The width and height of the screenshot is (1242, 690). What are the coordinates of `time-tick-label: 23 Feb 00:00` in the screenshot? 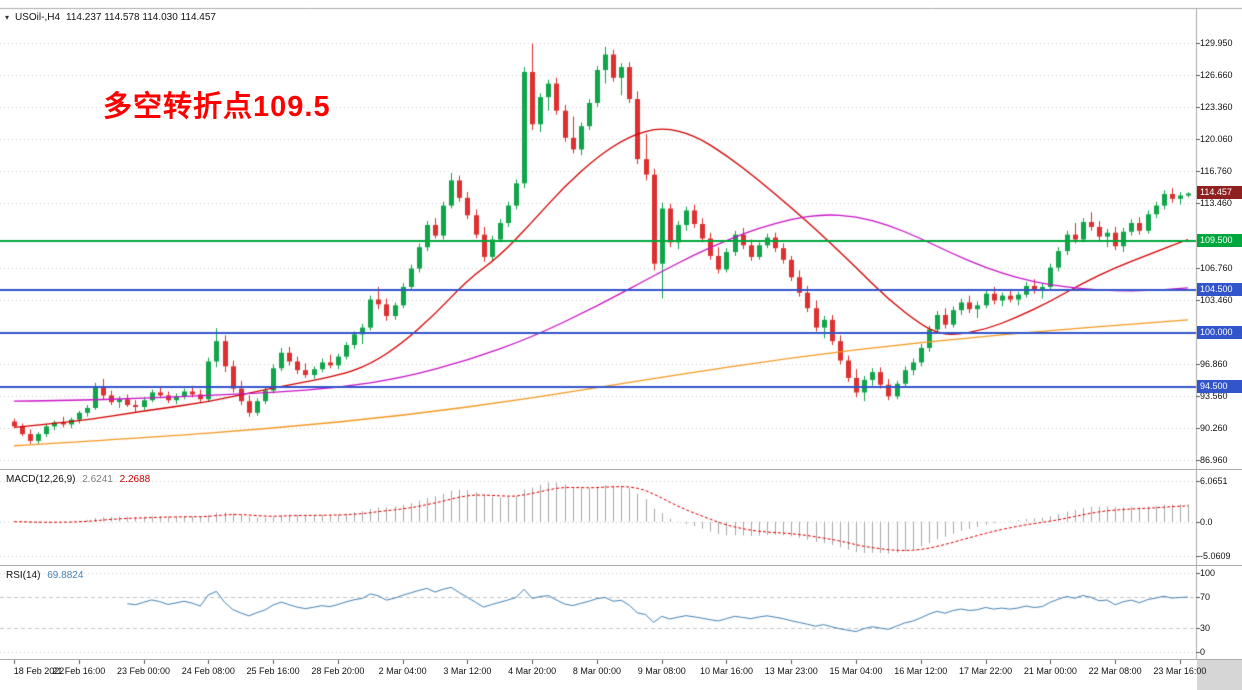 It's located at (144, 671).